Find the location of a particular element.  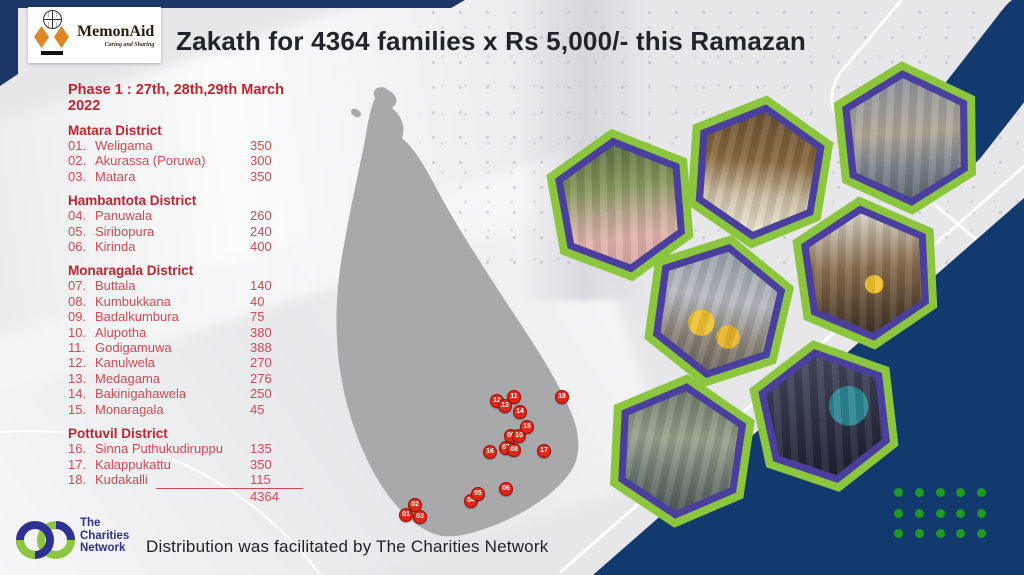

row-number: 15. is located at coordinates (77, 409).